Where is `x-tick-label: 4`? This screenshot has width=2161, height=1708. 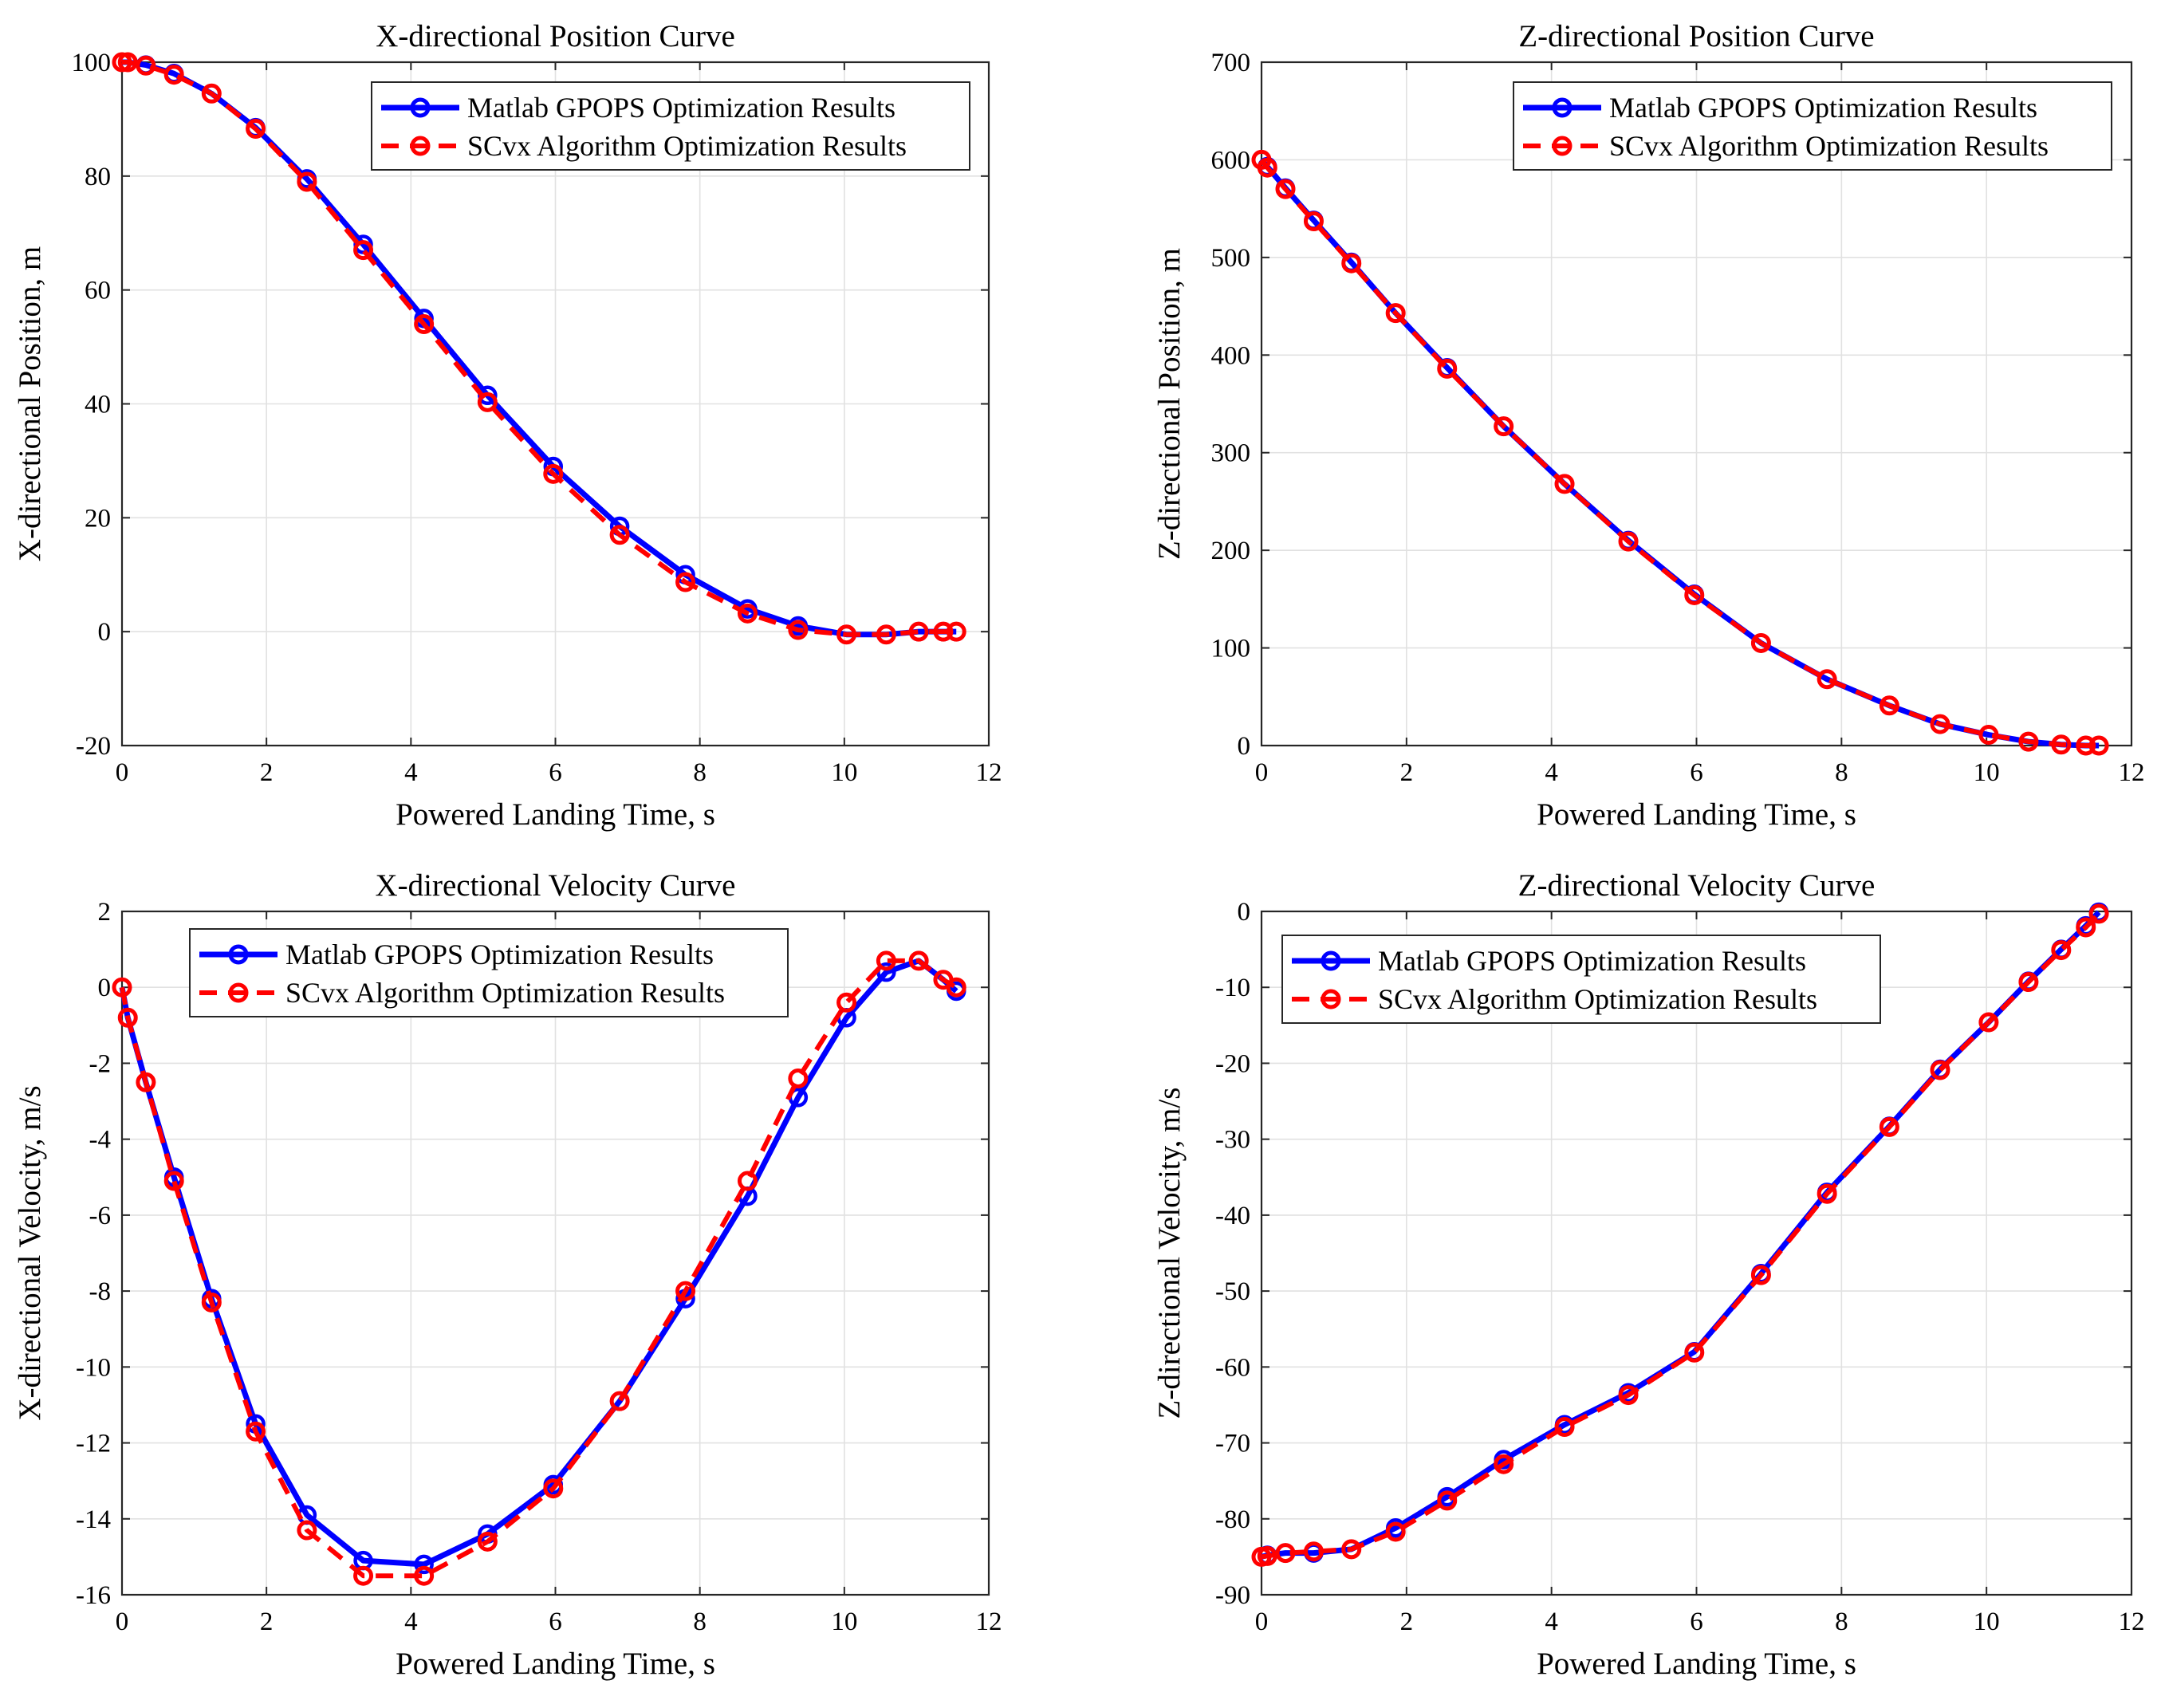
x-tick-label: 4 is located at coordinates (411, 1622).